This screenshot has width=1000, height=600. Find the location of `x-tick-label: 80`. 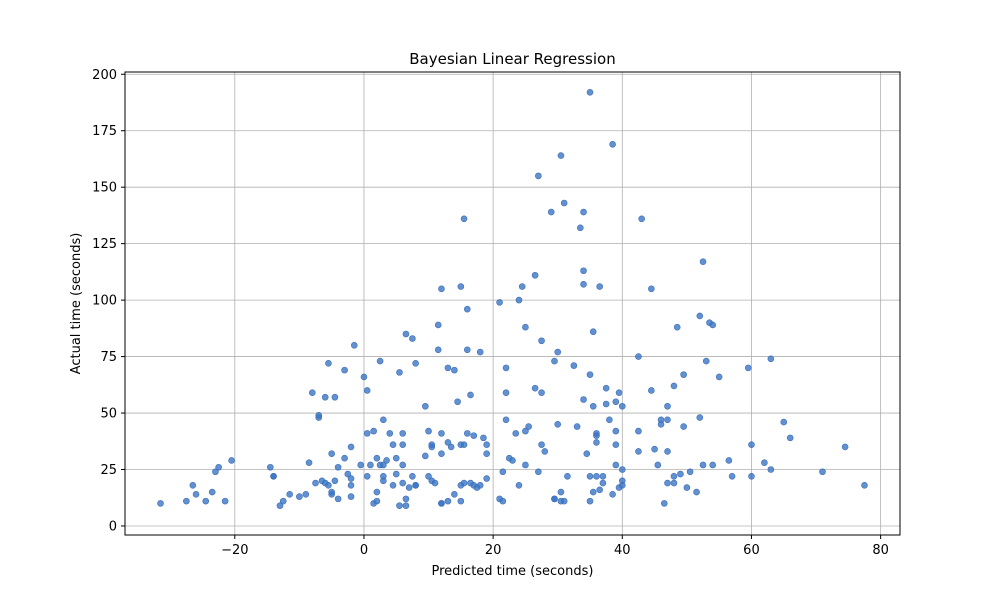

x-tick-label: 80 is located at coordinates (880, 550).